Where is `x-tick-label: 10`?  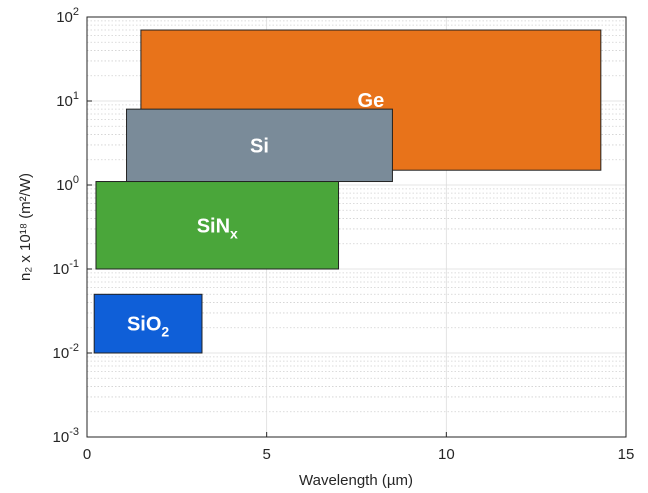 x-tick-label: 10 is located at coordinates (446, 454).